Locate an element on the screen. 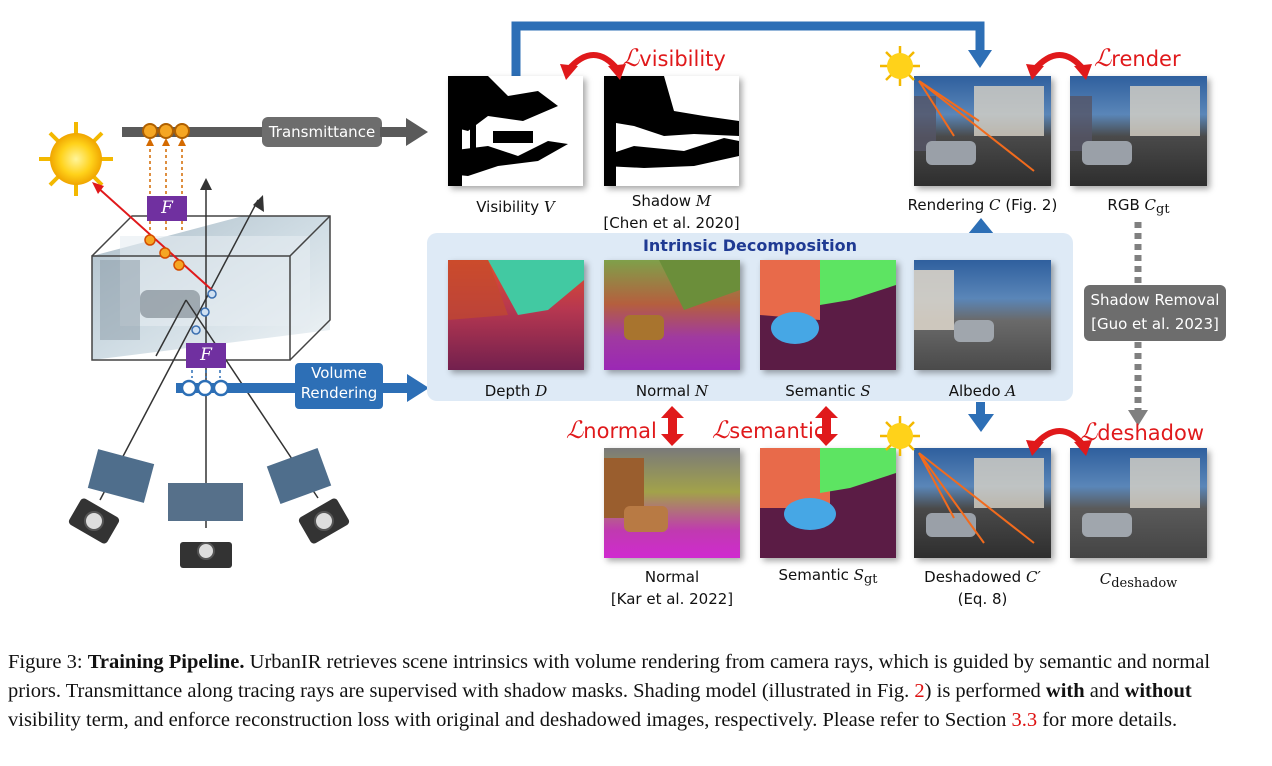 This screenshot has height=766, width=1272. camera-left-icon is located at coordinates (111, 496).